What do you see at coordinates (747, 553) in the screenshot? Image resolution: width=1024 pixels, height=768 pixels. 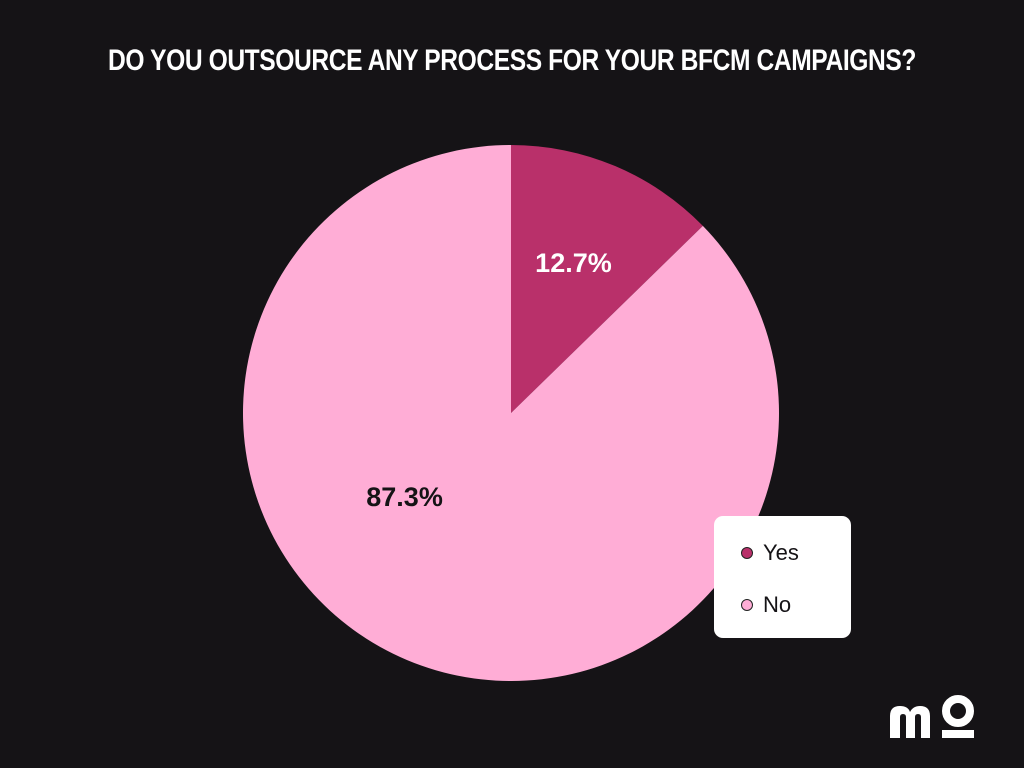 I see `legend-swatch-yes` at bounding box center [747, 553].